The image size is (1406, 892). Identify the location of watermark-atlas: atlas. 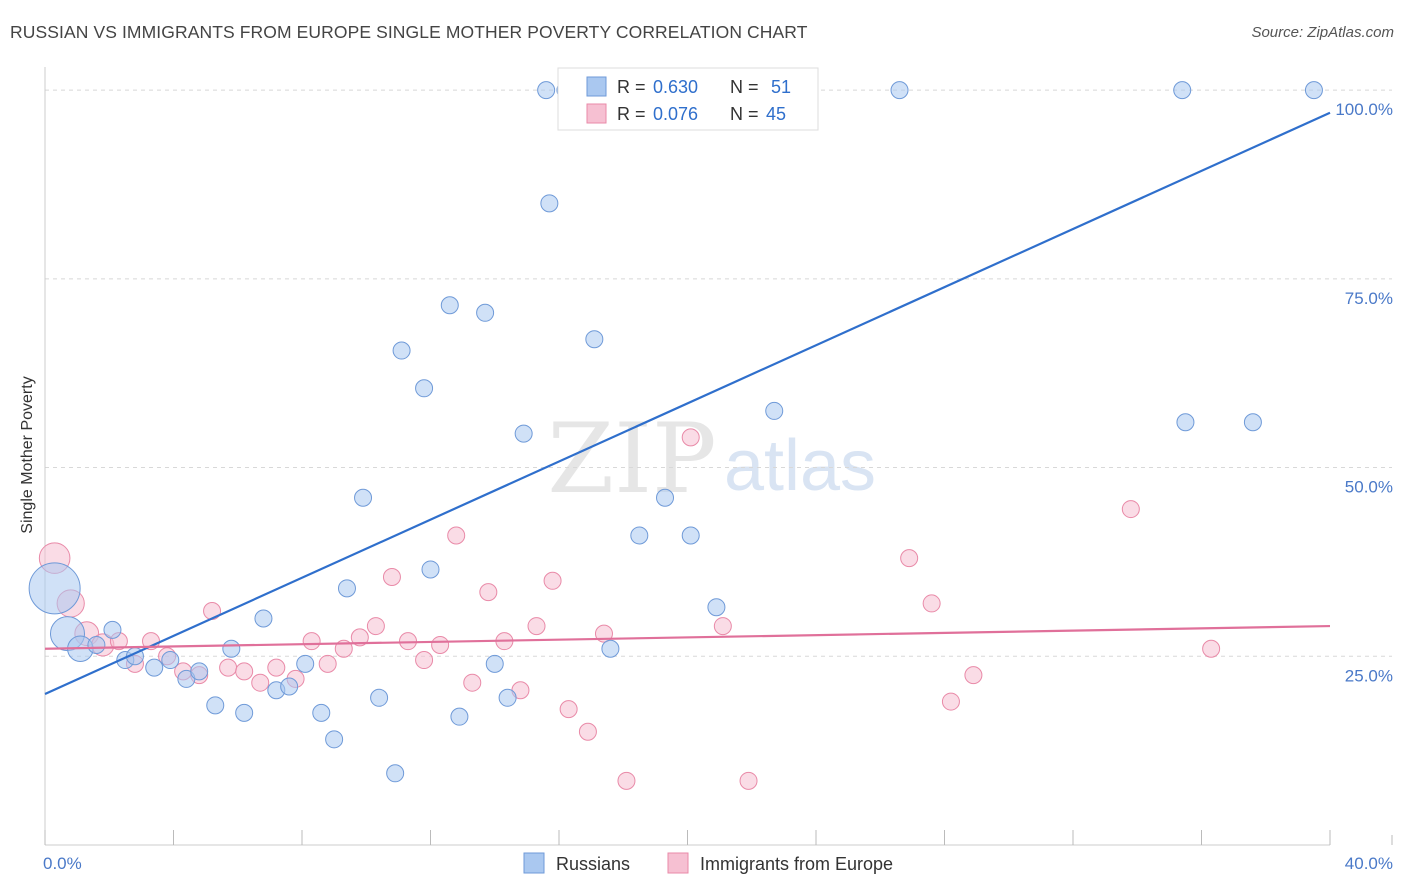
(800, 466).